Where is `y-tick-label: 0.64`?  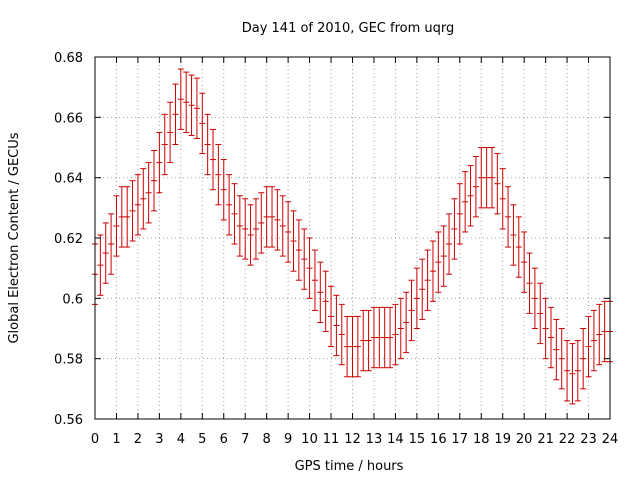
y-tick-label: 0.64 is located at coordinates (68, 179).